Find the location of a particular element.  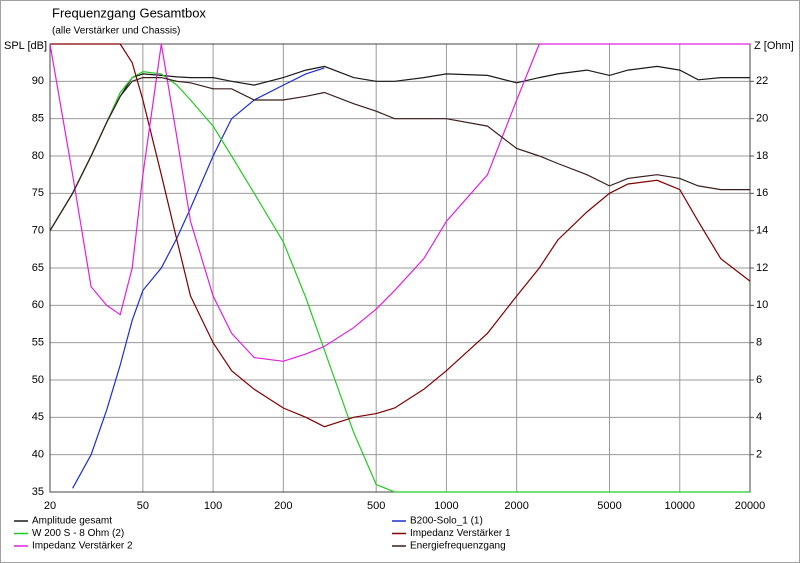

y-axis-label: SPL [dB] is located at coordinates (25, 46).